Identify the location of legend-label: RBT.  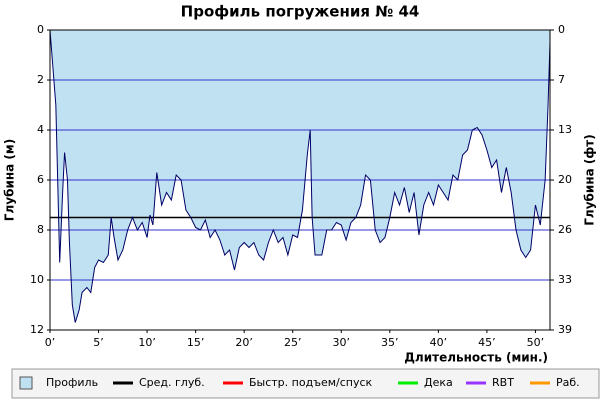
(503, 382).